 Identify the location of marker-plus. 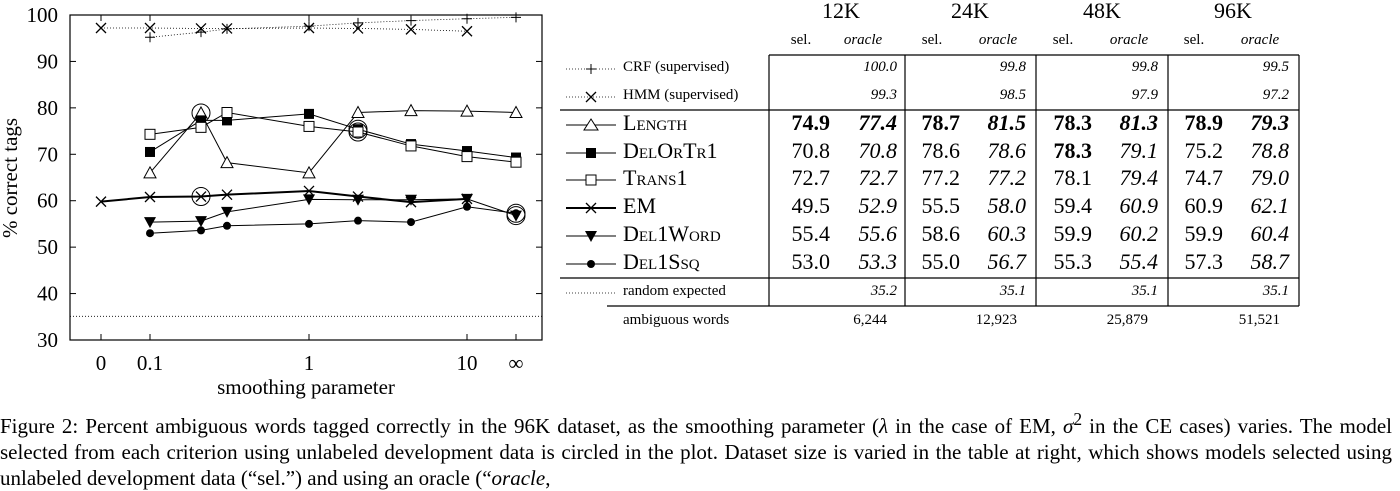
(309, 26).